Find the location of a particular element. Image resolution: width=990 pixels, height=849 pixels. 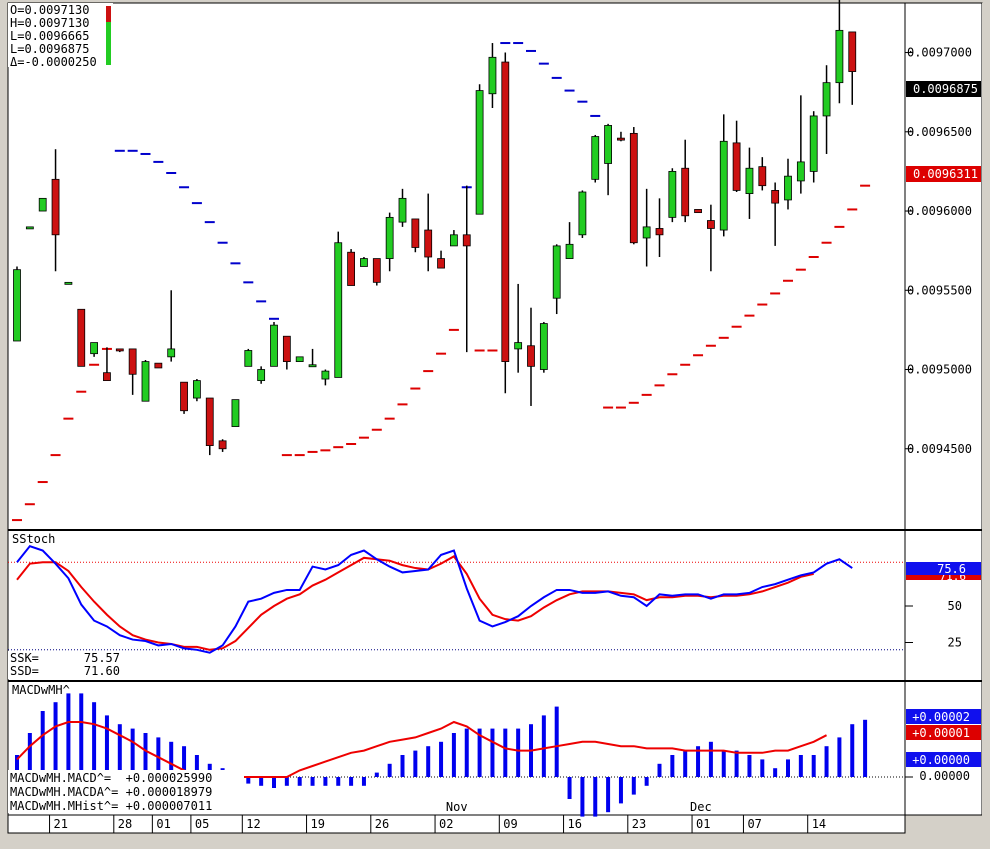

macd-badge is located at coordinates (943, 716).